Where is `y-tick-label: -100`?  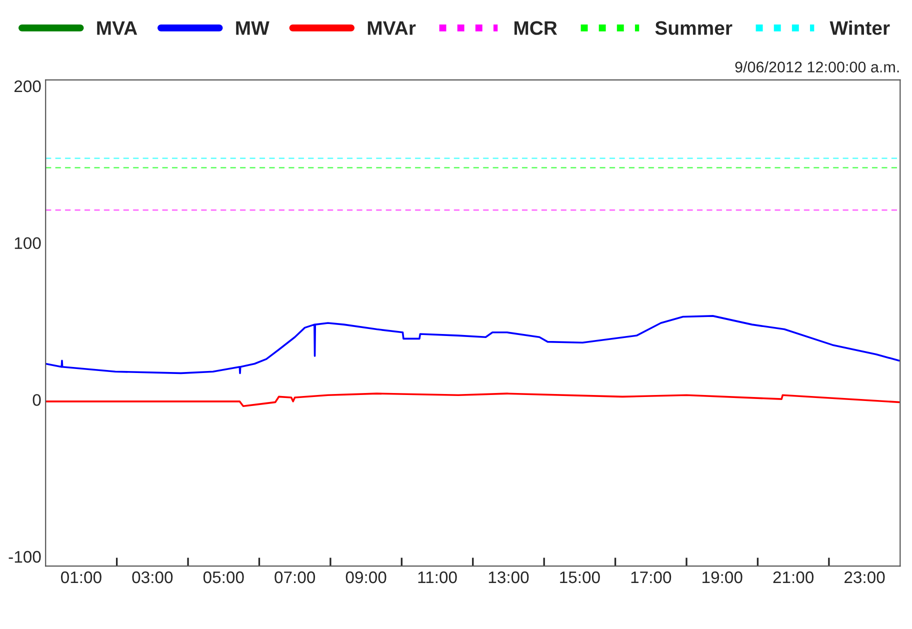 y-tick-label: -100 is located at coordinates (24, 556).